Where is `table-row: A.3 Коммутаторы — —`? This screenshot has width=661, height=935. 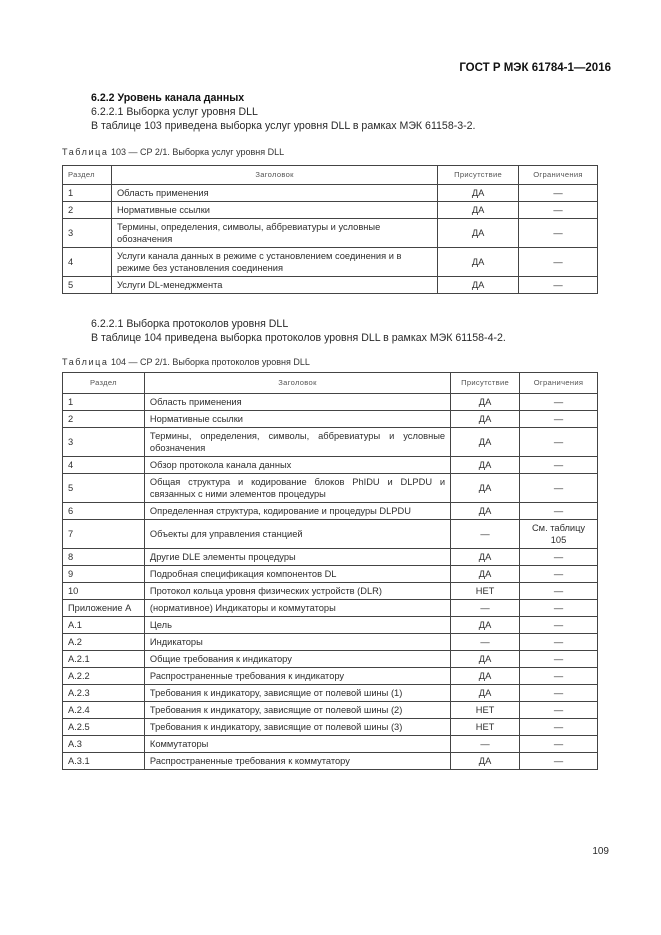
table-row: A.3 Коммутаторы — — is located at coordinates (330, 744).